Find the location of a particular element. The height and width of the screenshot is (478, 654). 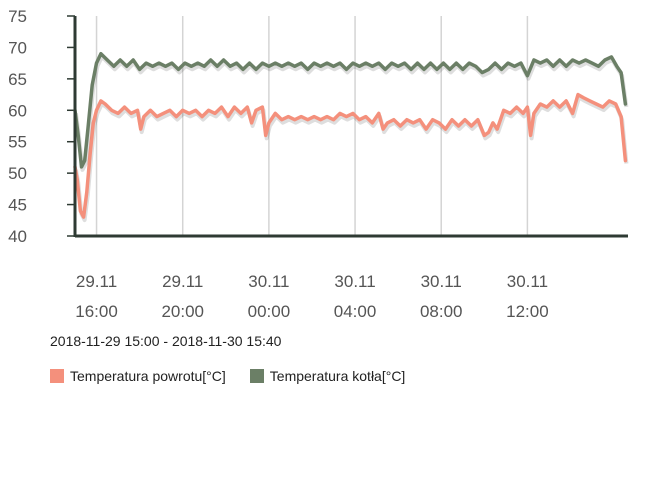

x-tick-time-3: 04:00 is located at coordinates (355, 311).